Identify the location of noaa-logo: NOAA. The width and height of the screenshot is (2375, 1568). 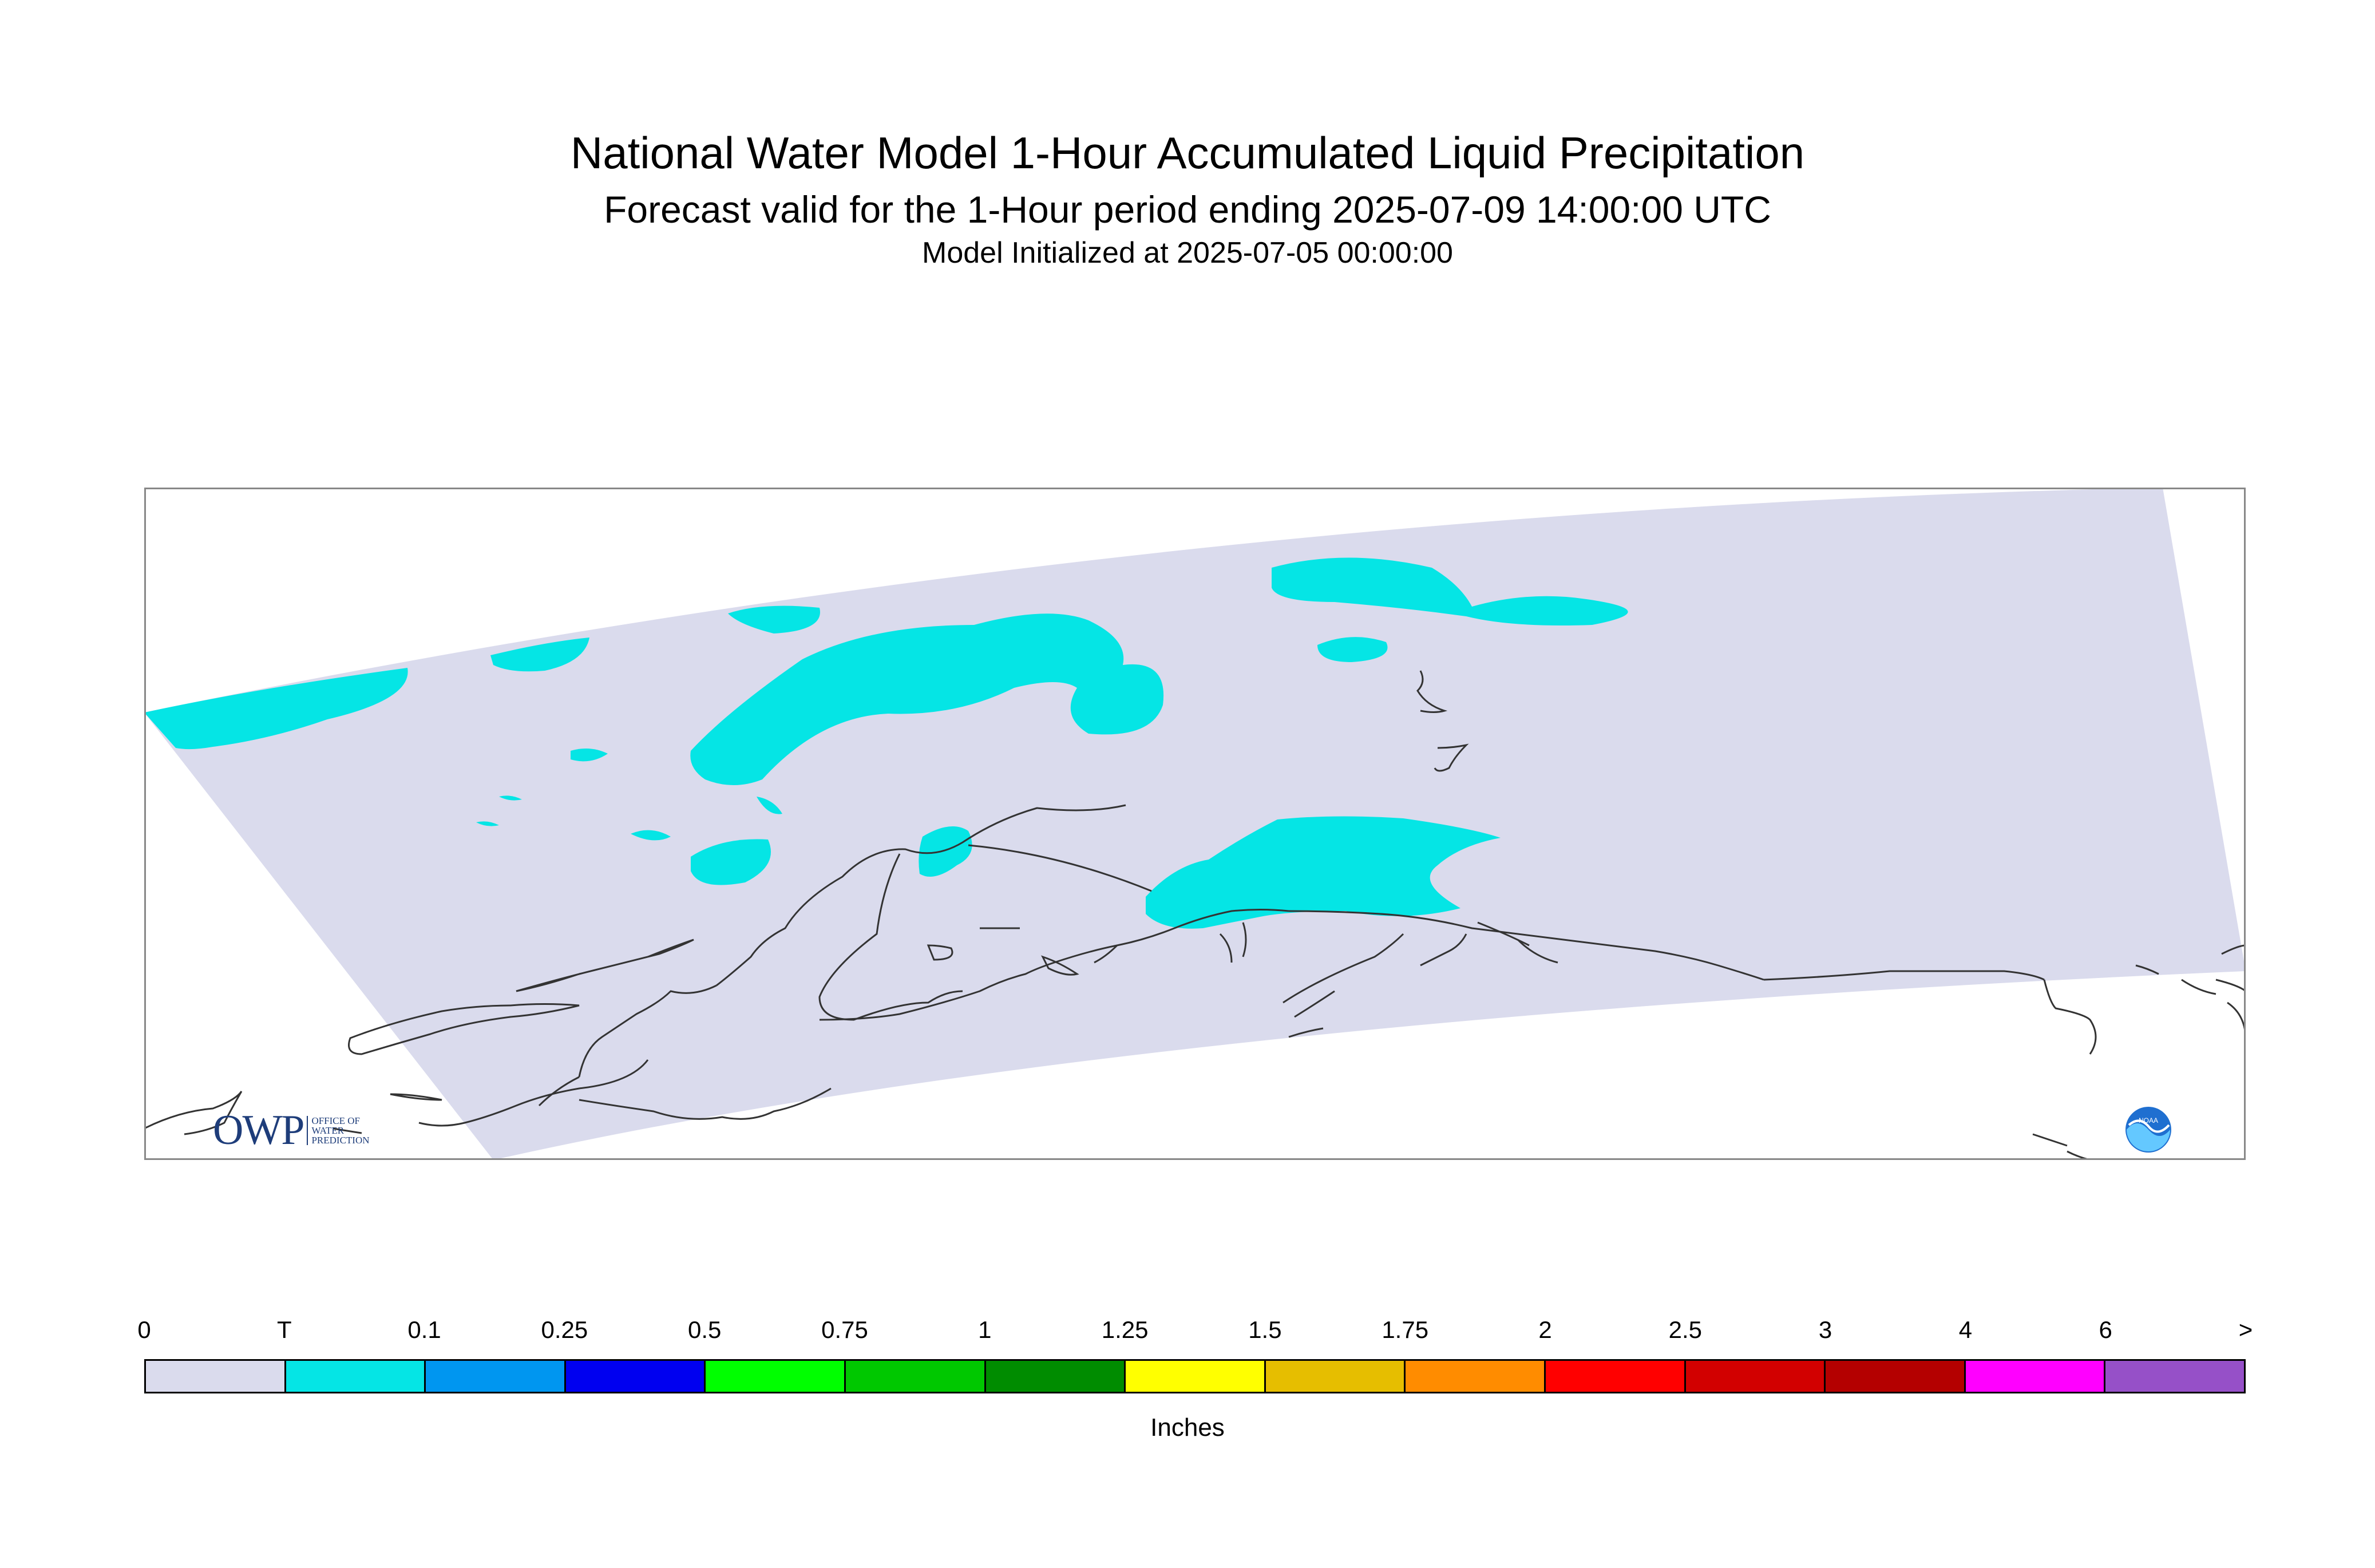
(2148, 1130).